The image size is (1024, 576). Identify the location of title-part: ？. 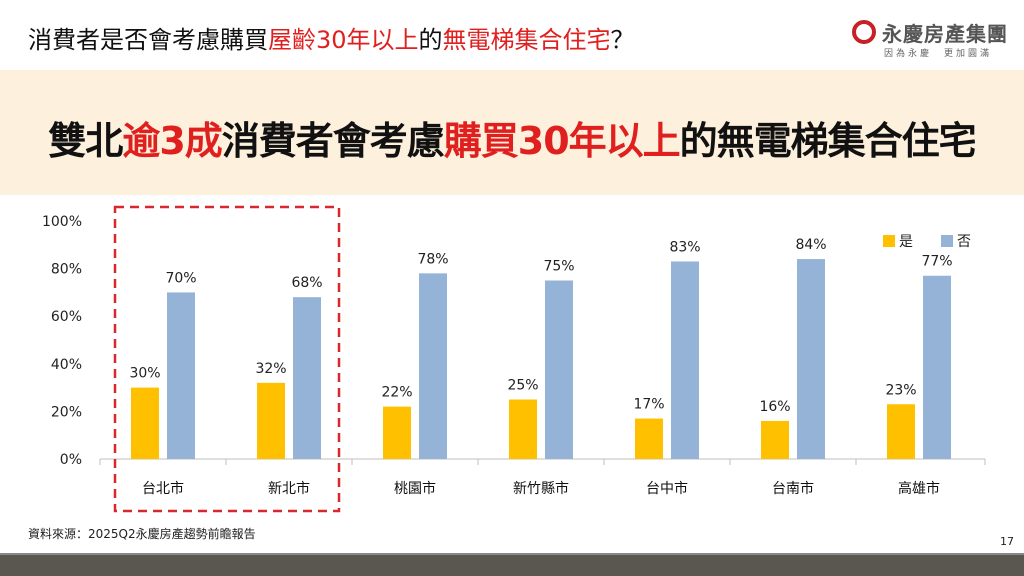
(622, 40).